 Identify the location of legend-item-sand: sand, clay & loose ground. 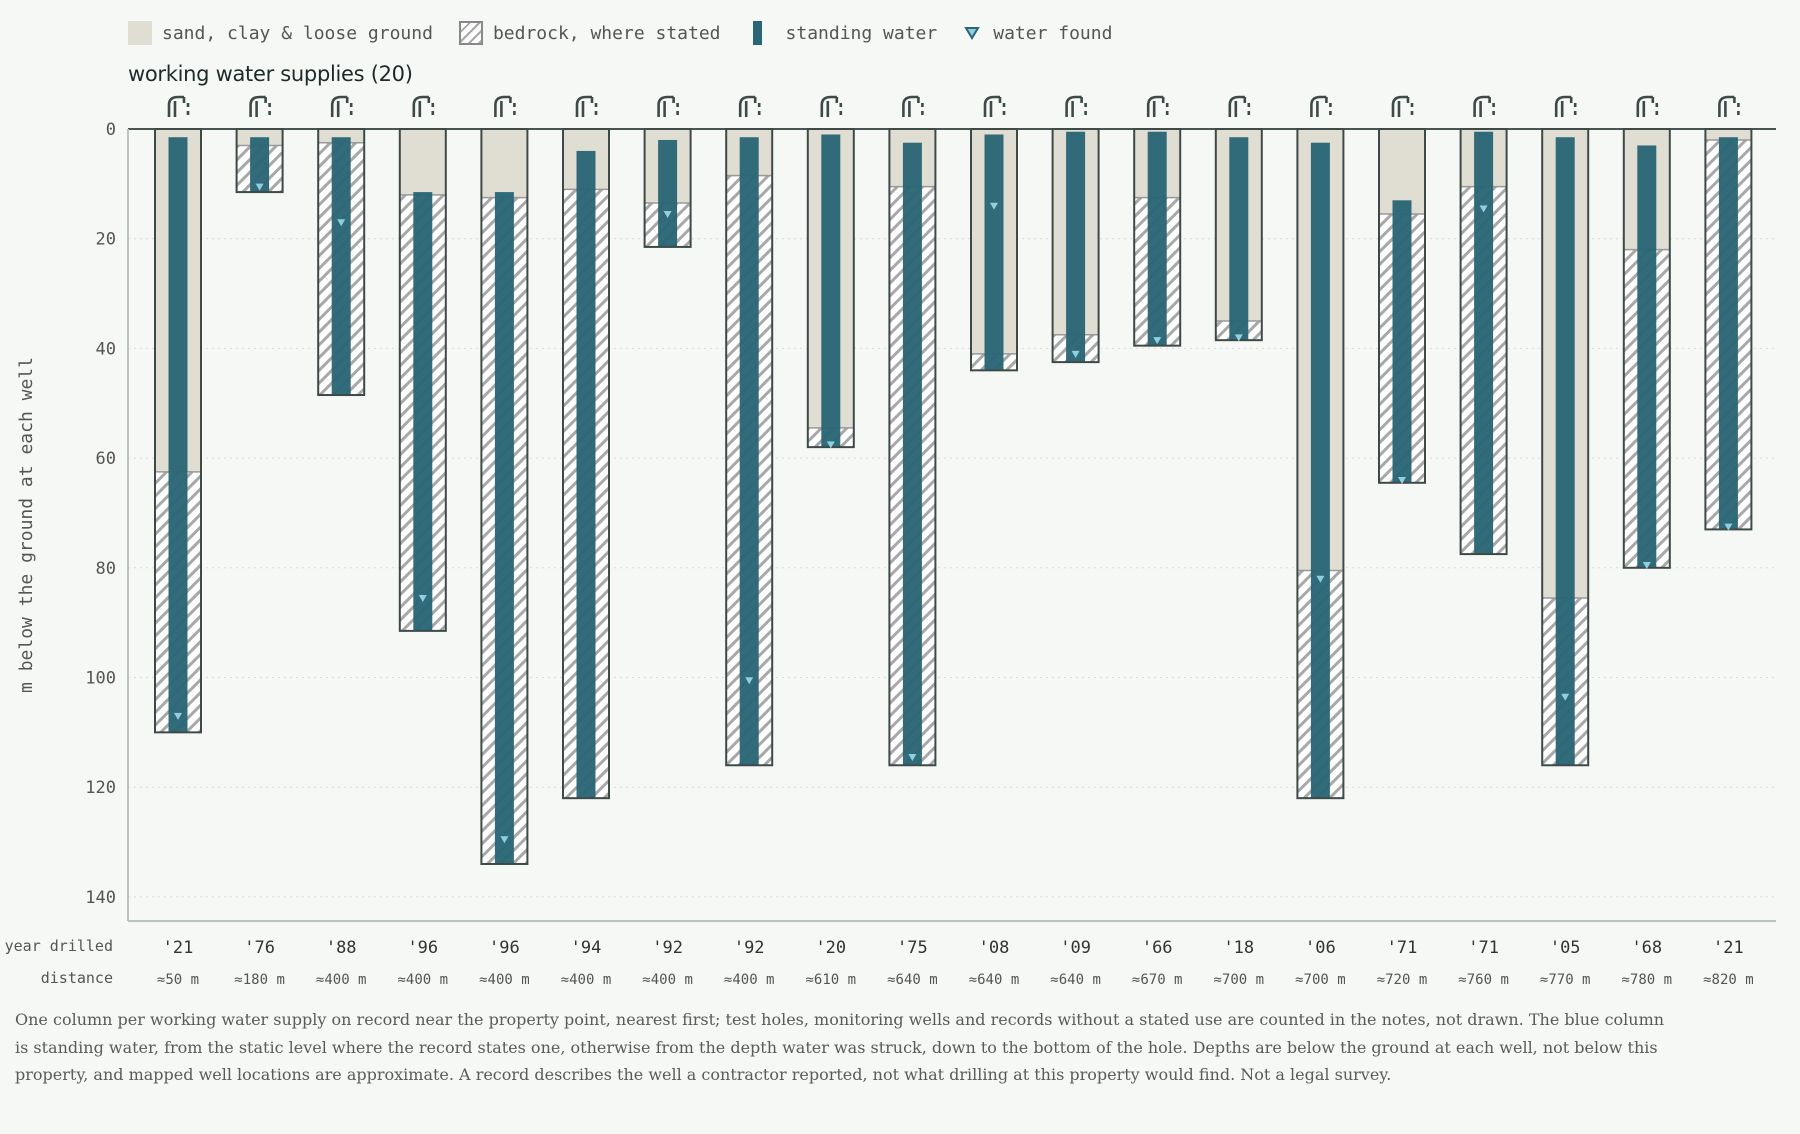
(280, 33).